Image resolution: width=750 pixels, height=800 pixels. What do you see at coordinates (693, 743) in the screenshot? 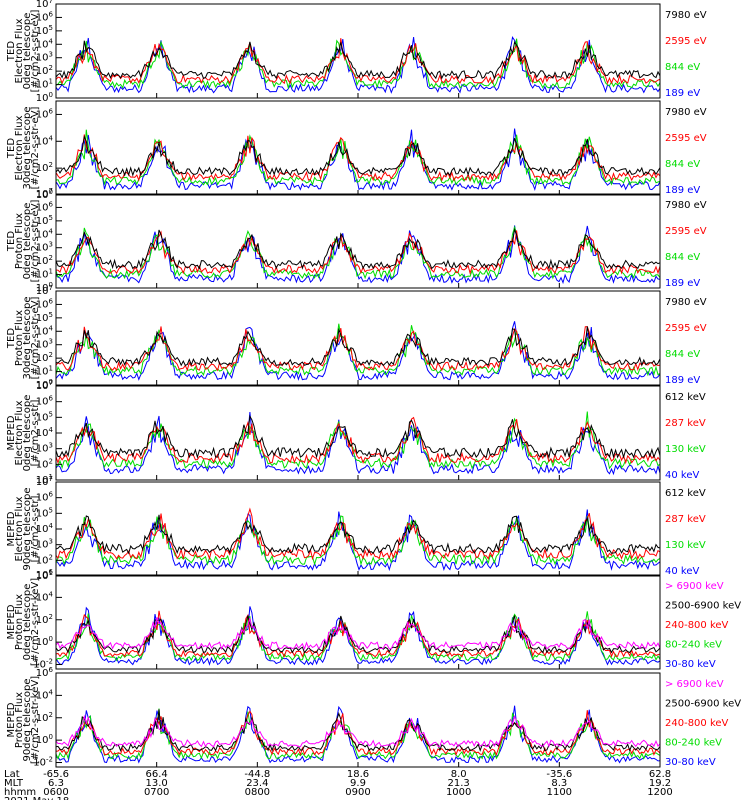
I see `legend-label: 80-240 keV` at bounding box center [693, 743].